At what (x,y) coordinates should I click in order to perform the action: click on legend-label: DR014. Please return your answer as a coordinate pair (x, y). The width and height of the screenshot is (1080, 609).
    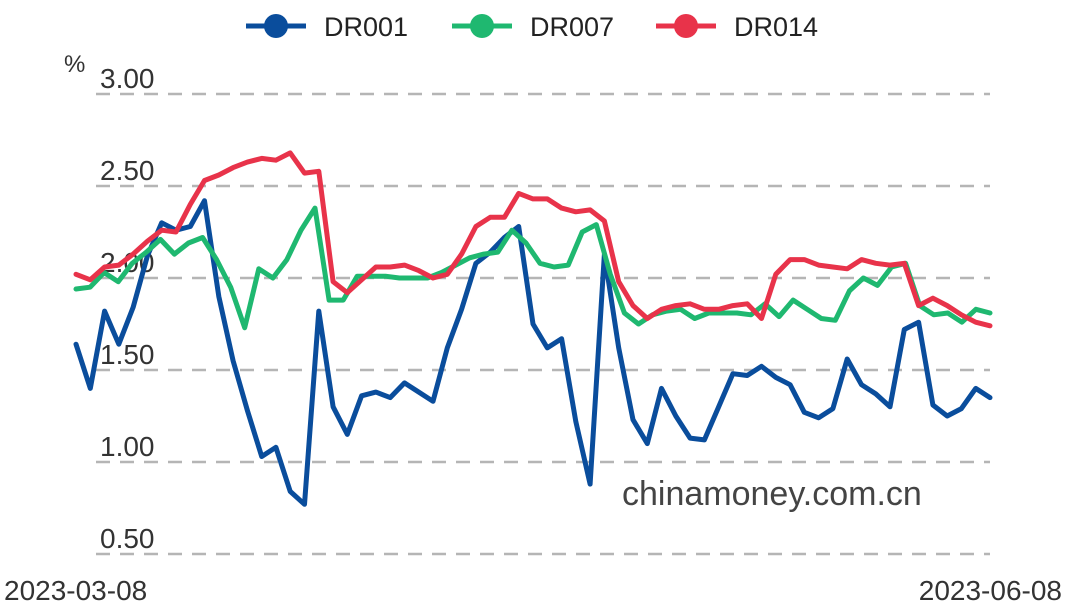
    Looking at the image, I should click on (776, 27).